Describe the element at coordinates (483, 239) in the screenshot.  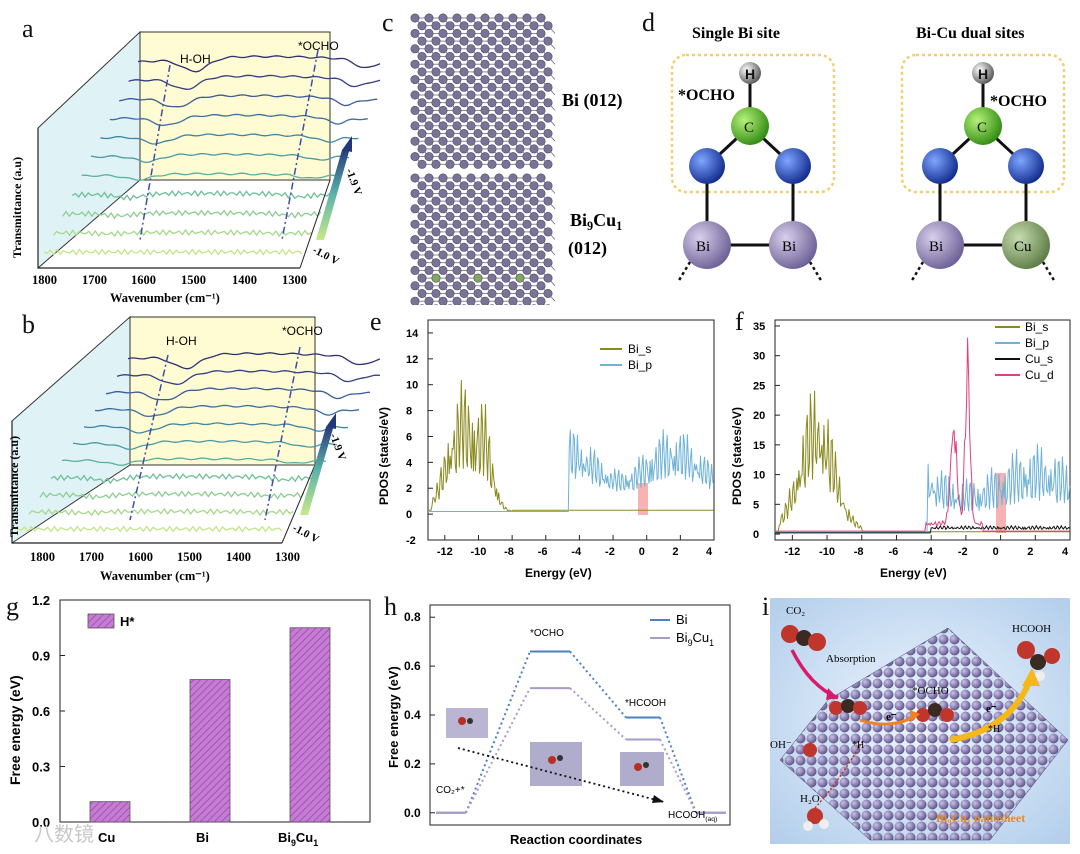
I see `bi9cu1-012-lattice` at that location.